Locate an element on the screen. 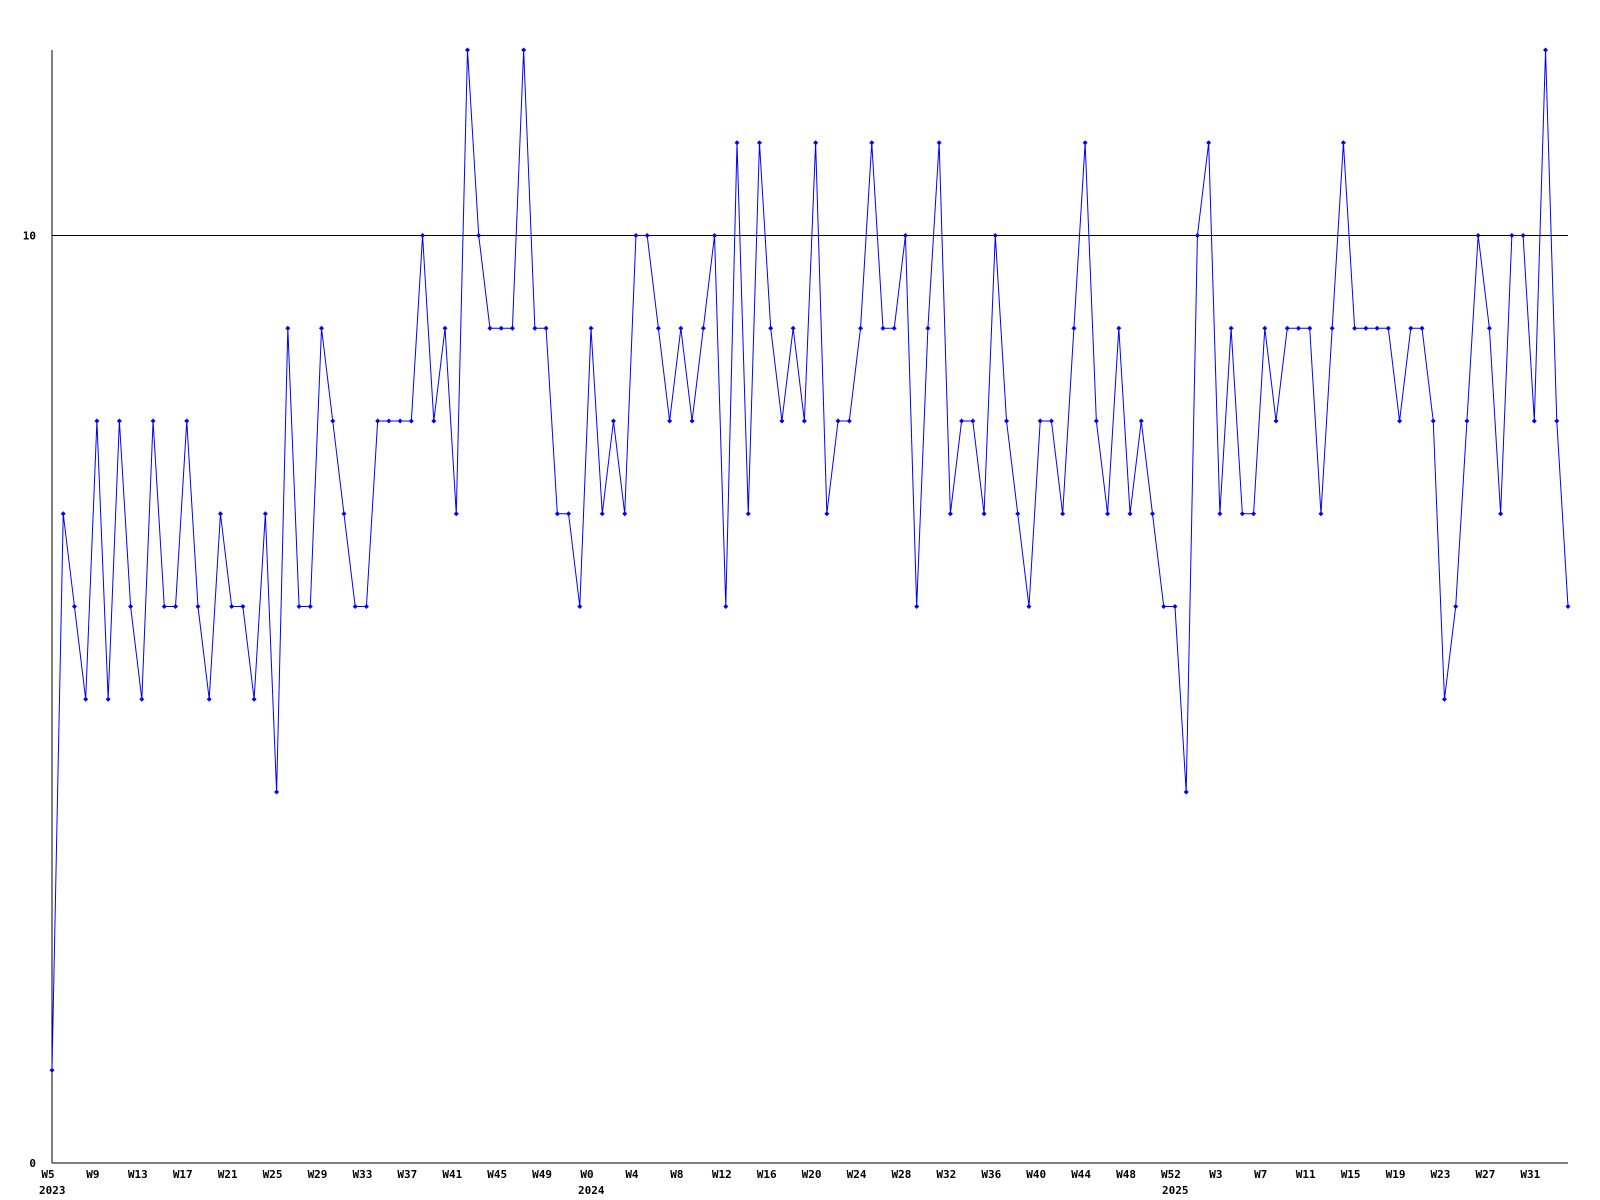 The width and height of the screenshot is (1600, 1200). x-tick-label: W13 is located at coordinates (138, 1174).